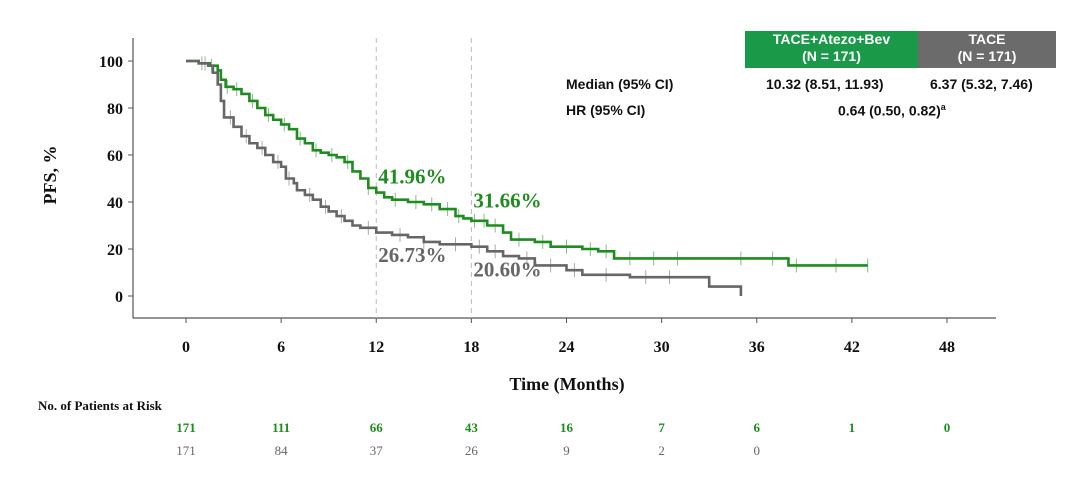 The width and height of the screenshot is (1080, 484). I want to click on x-tick-label: 42, so click(852, 347).